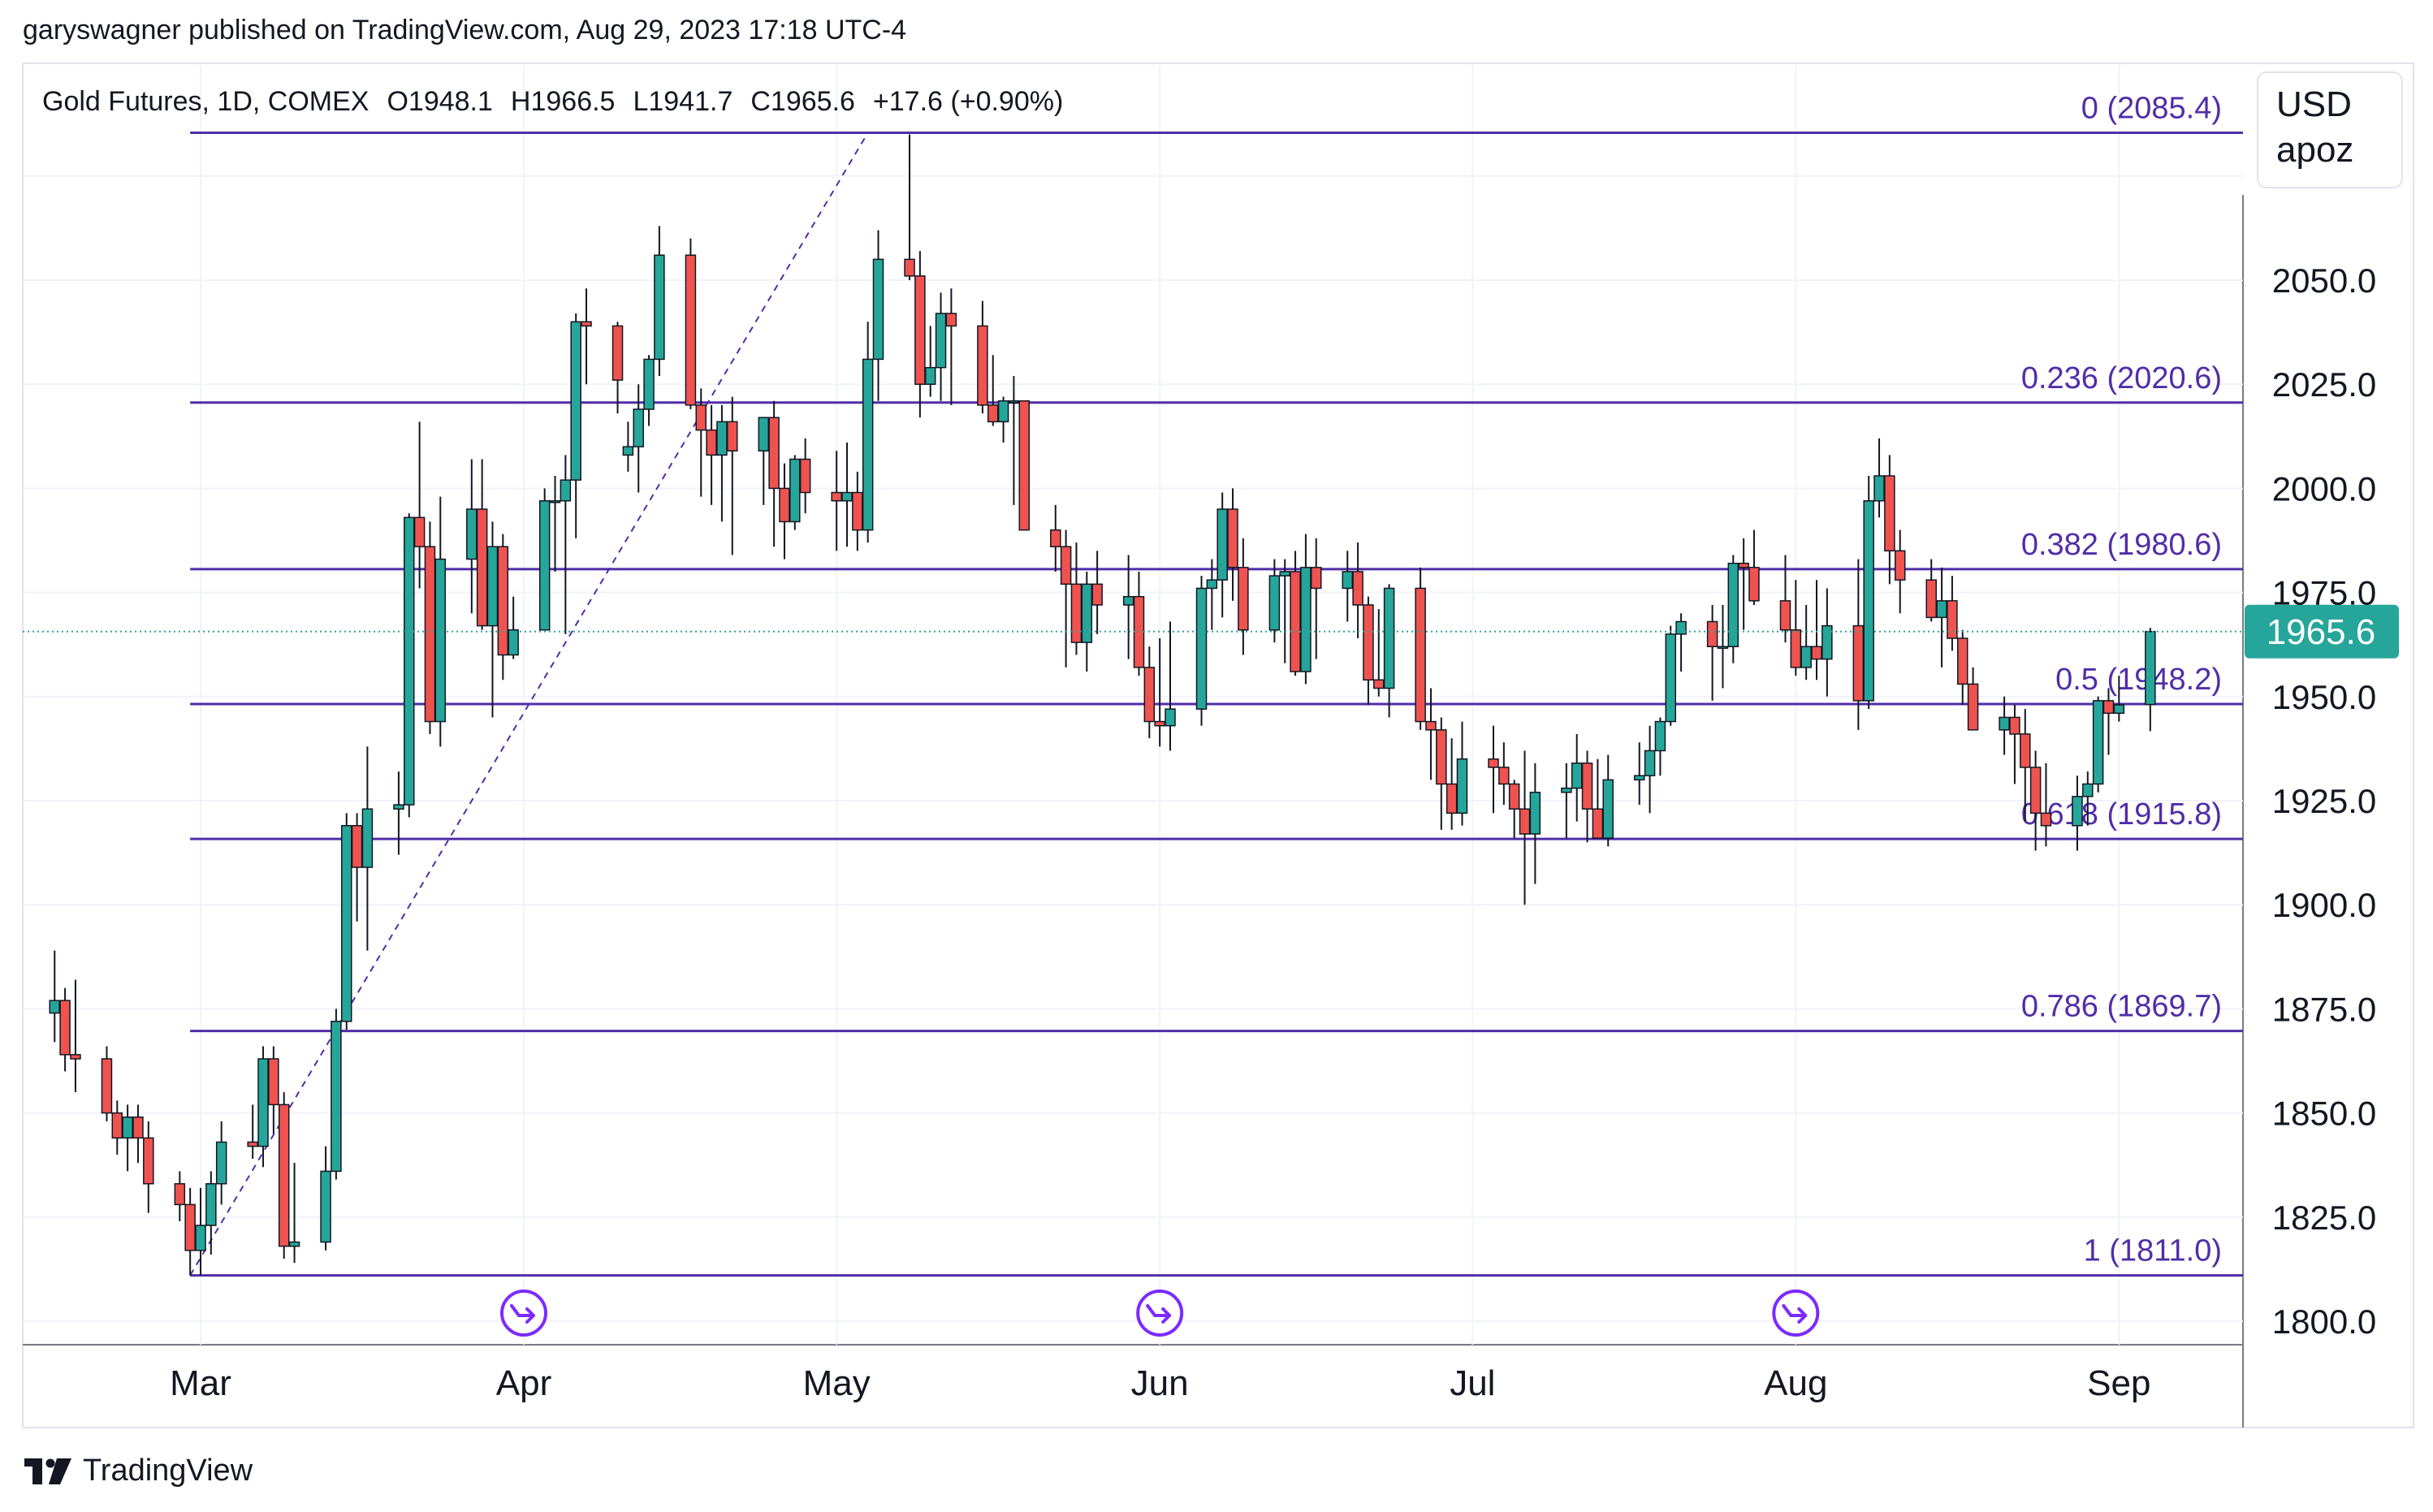 This screenshot has height=1512, width=2433. I want to click on event-markers, so click(1160, 1313).